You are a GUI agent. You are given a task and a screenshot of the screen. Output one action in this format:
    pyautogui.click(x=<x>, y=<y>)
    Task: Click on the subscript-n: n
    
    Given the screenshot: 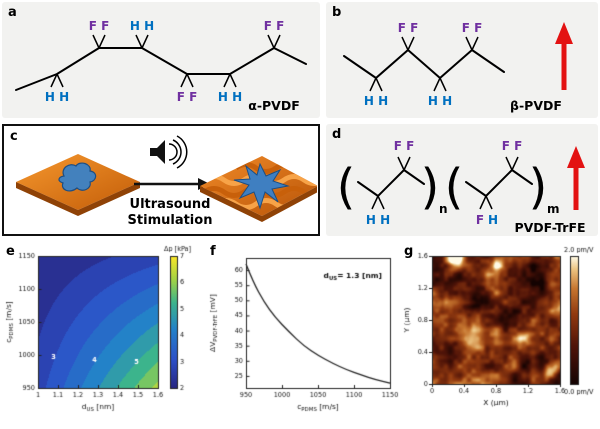 What is the action you would take?
    pyautogui.click(x=443, y=209)
    